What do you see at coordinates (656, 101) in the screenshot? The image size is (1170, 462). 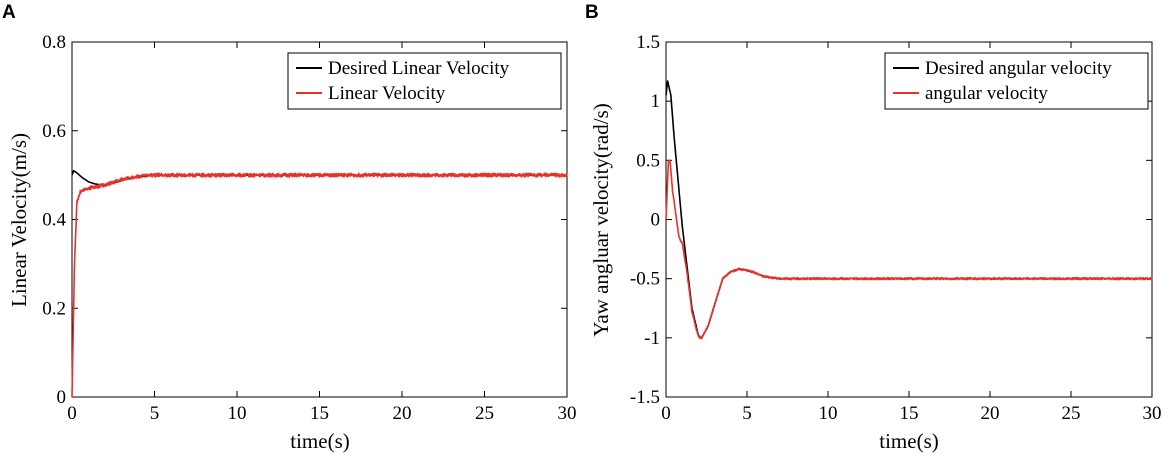 I see `y-tick-label: 1` at bounding box center [656, 101].